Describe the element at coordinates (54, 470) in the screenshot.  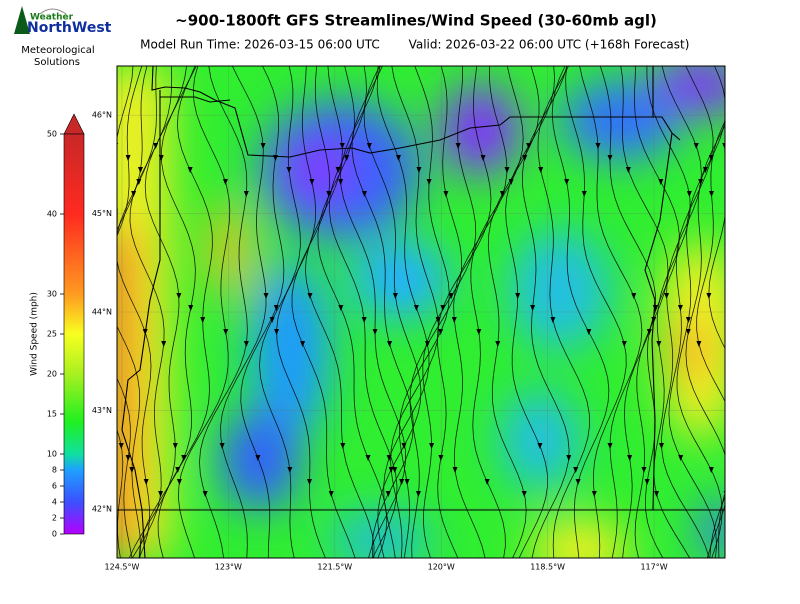
I see `colorbar-tick-label: 8` at that location.